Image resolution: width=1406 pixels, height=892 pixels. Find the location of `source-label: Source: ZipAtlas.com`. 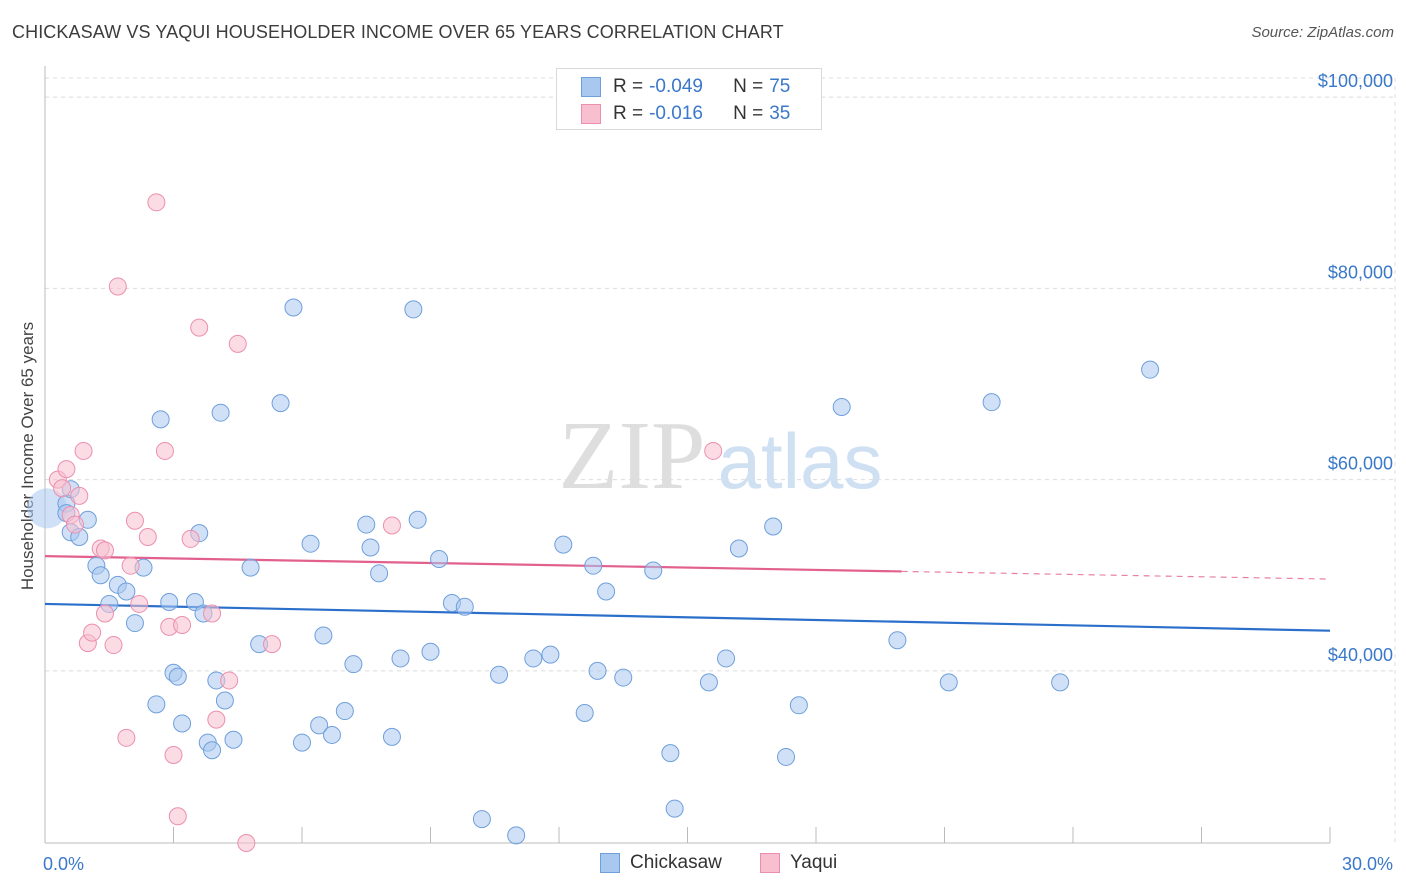

source-label: Source: ZipAtlas.com is located at coordinates (1322, 32).